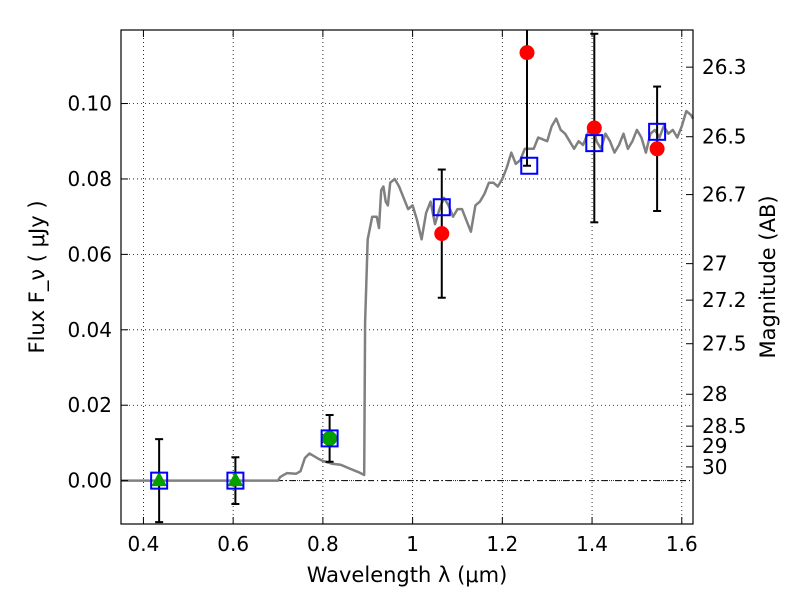 Image resolution: width=800 pixels, height=600 pixels. Describe the element at coordinates (323, 544) in the screenshot. I see `x-tick-label: 0.8` at that location.